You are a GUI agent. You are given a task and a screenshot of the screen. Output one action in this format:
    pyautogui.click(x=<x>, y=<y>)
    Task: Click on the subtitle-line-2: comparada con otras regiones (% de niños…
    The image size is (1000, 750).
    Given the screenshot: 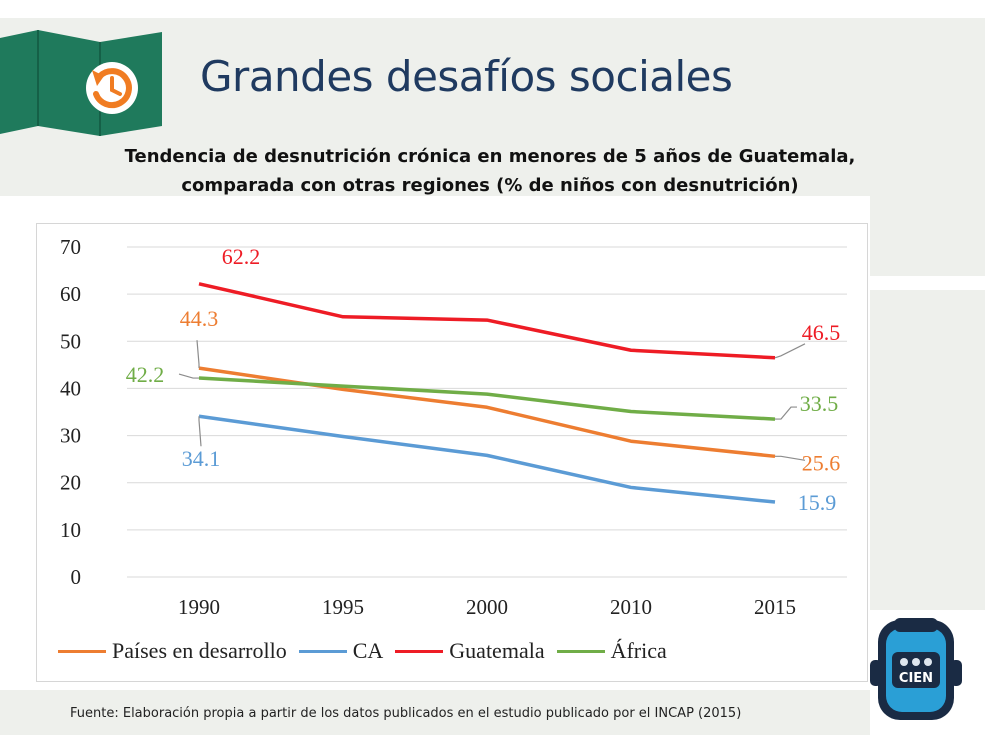 What is the action you would take?
    pyautogui.click(x=490, y=185)
    